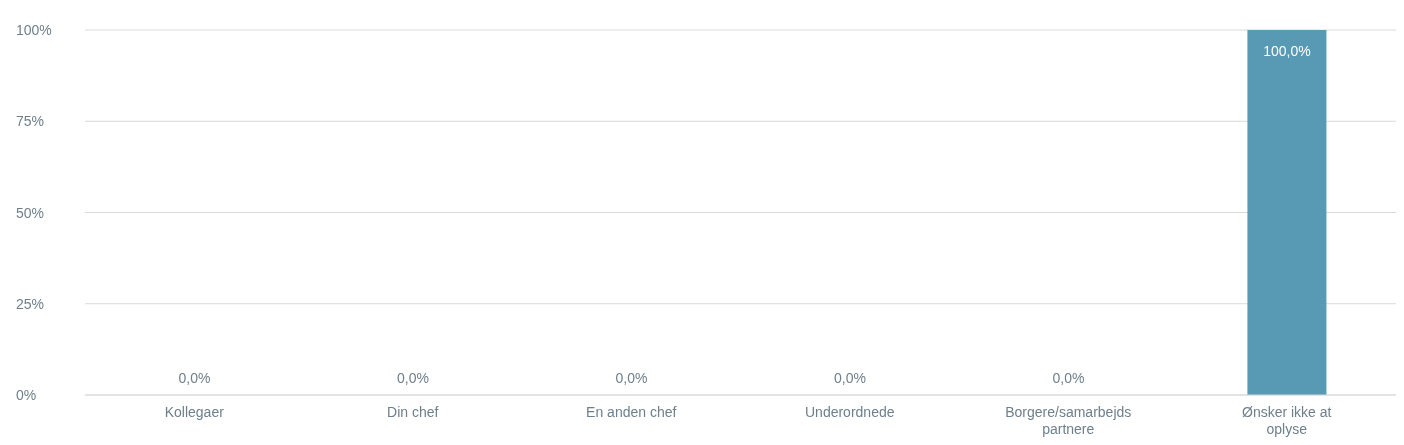 The height and width of the screenshot is (445, 1404). Describe the element at coordinates (1068, 420) in the screenshot. I see `x-tick-label: Borgere/samarbejds partnere` at that location.